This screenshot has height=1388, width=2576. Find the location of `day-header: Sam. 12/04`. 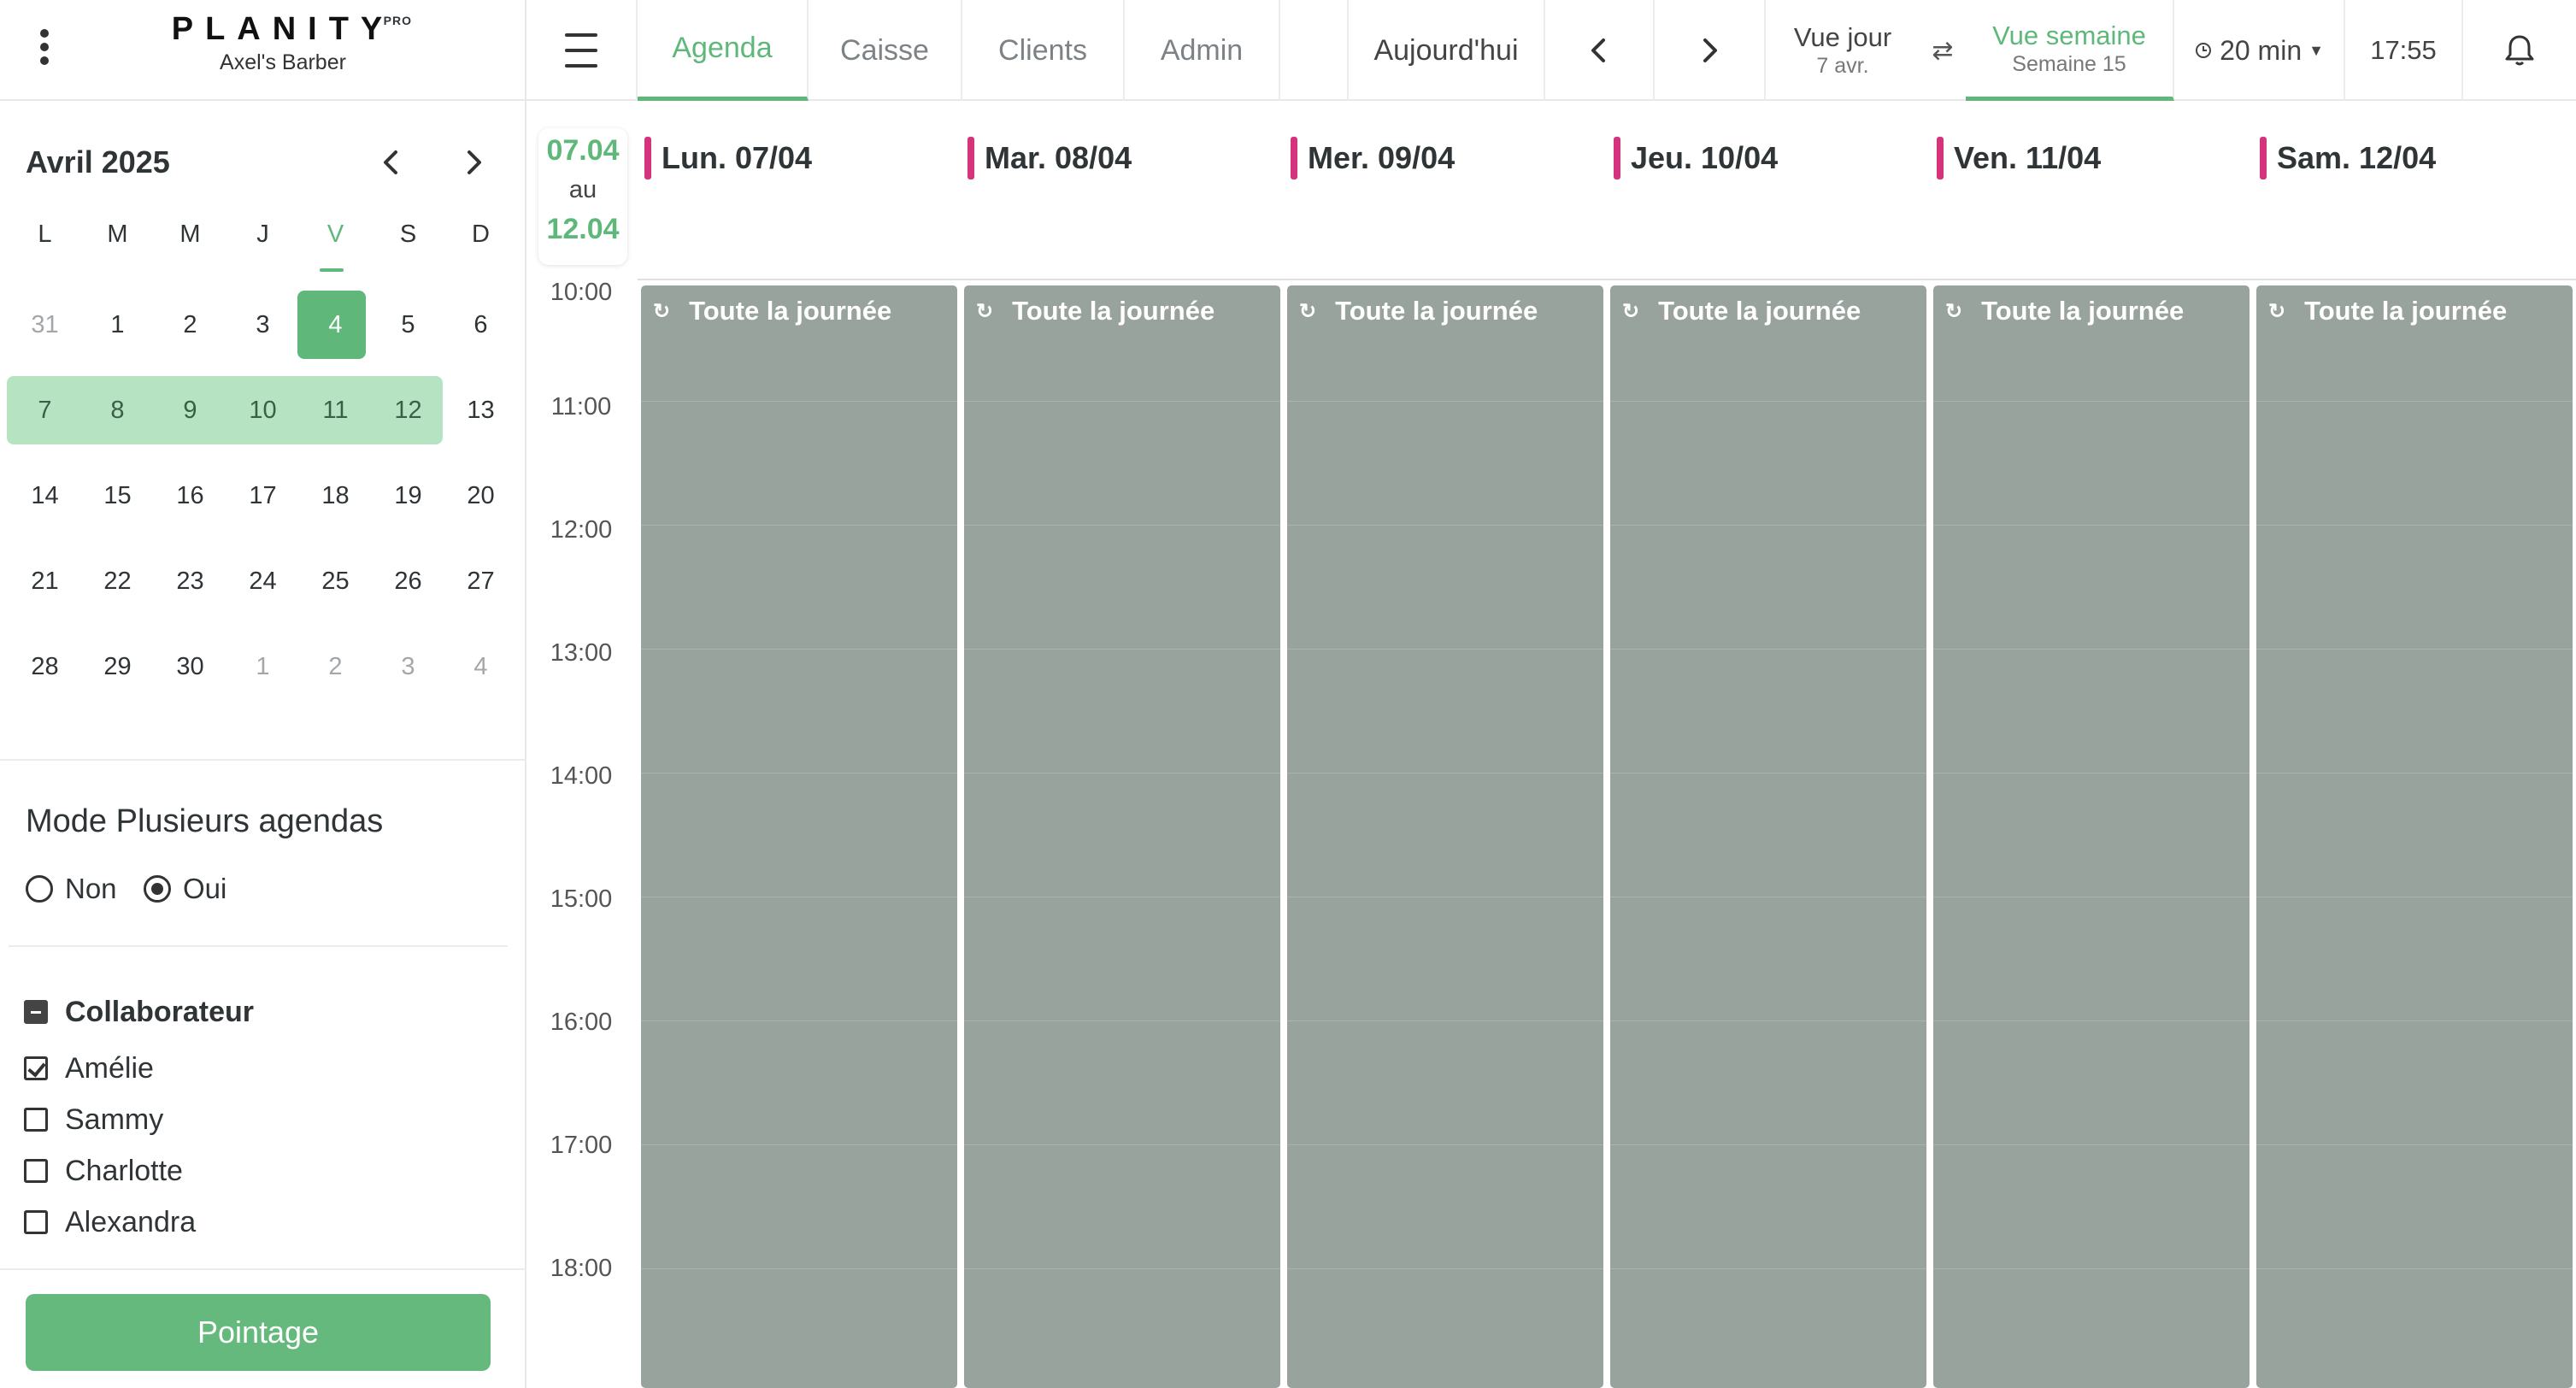

day-header: Sam. 12/04 is located at coordinates (2348, 158).